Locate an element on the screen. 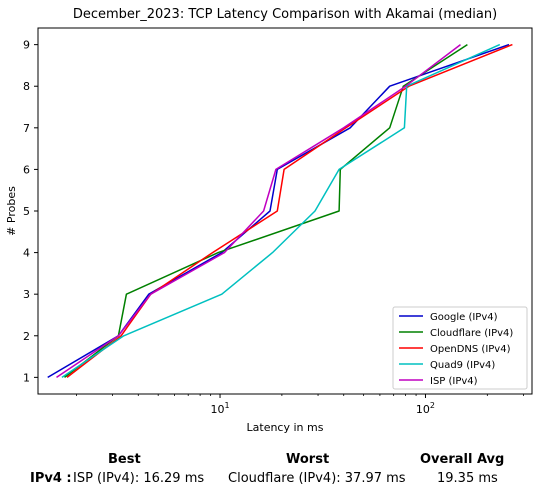  ipv4-row-label: IPv4 : is located at coordinates (51, 478).